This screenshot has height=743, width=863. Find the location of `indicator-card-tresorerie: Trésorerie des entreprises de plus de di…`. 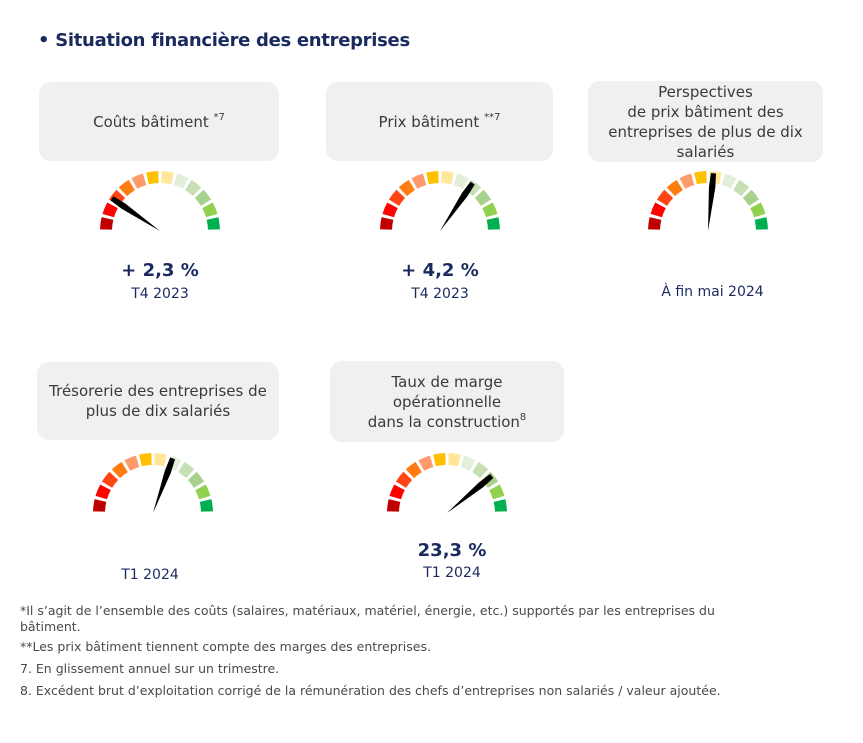

indicator-card-tresorerie: Trésorerie des entreprises de plus de di… is located at coordinates (158, 401).